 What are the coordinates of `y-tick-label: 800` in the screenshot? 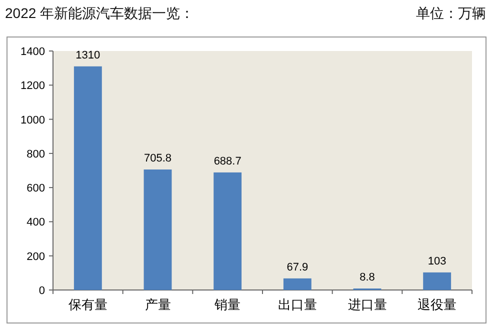 It's located at (35, 154).